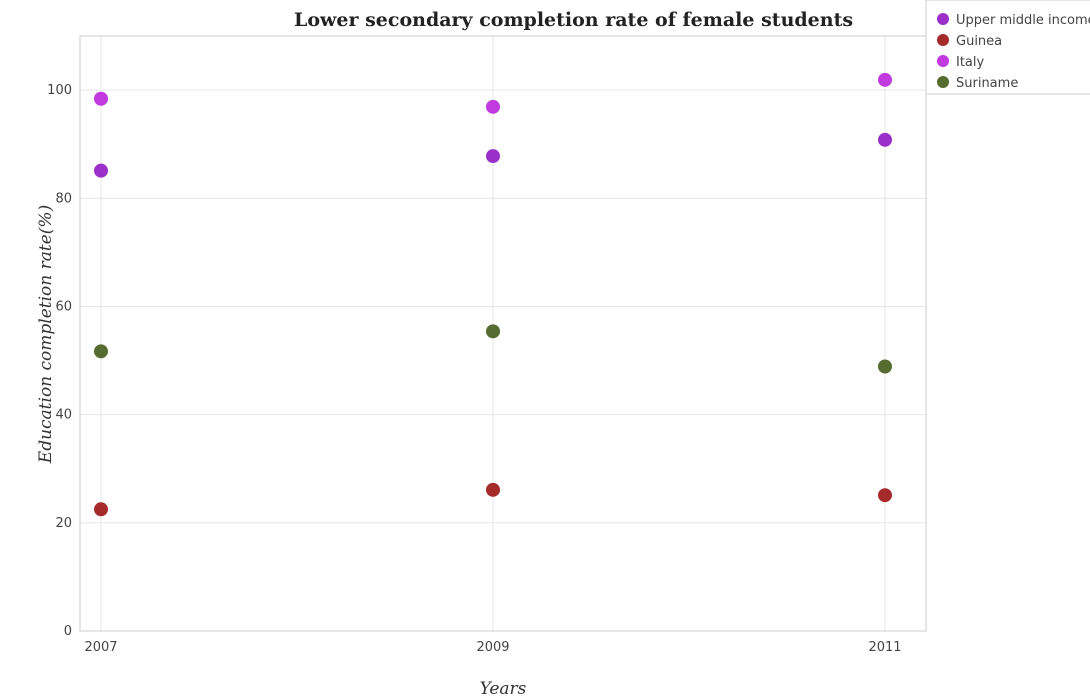 This screenshot has height=700, width=1090. What do you see at coordinates (63, 198) in the screenshot?
I see `y-tick-label: 80` at bounding box center [63, 198].